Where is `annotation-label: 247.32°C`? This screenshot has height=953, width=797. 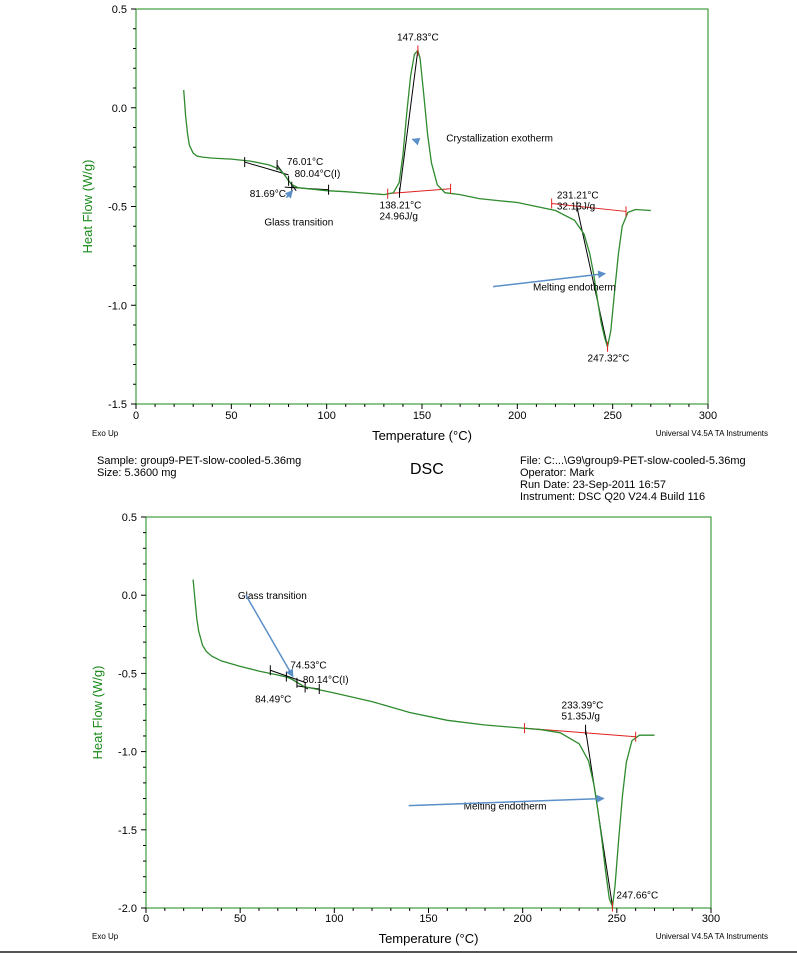
annotation-label: 247.32°C is located at coordinates (609, 359).